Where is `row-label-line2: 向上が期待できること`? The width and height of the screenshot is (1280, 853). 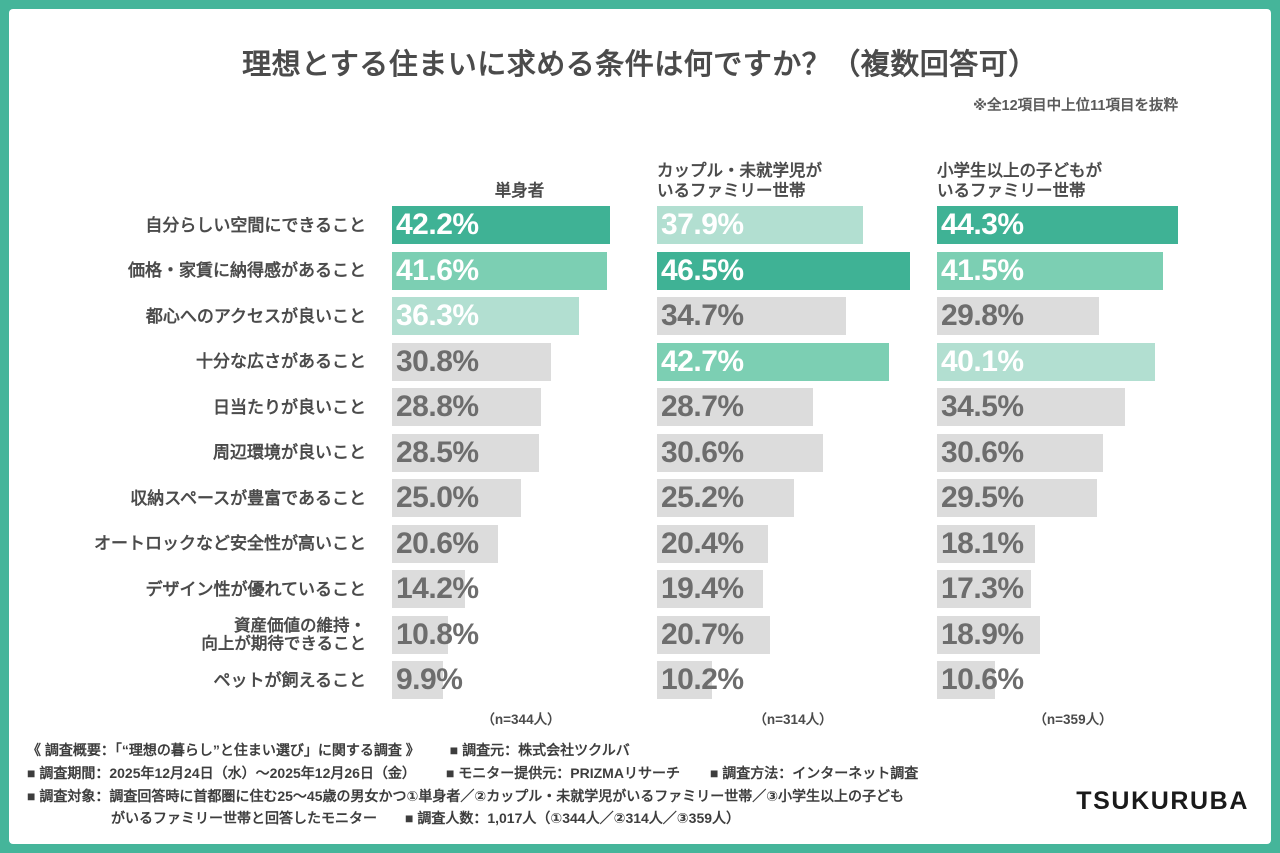 row-label-line2: 向上が期待できること is located at coordinates (283, 644).